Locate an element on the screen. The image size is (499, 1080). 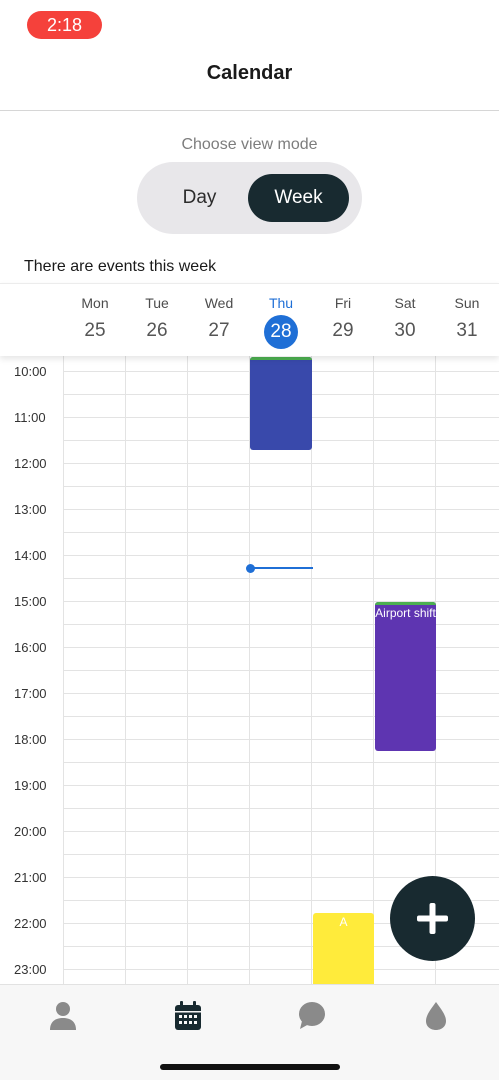
day-view-button: Day is located at coordinates (199, 197).